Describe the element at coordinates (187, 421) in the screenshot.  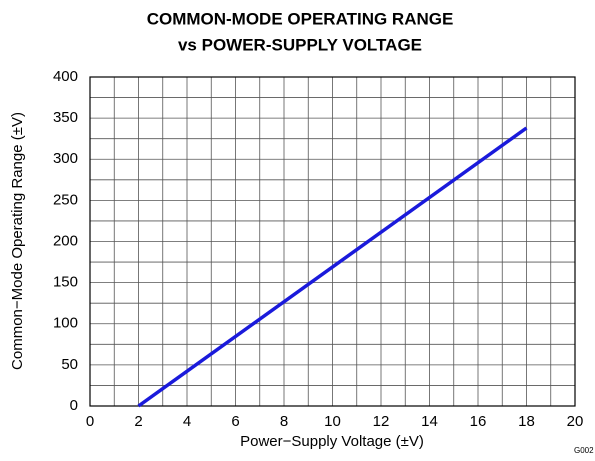
I see `x-tick-label: 4` at that location.